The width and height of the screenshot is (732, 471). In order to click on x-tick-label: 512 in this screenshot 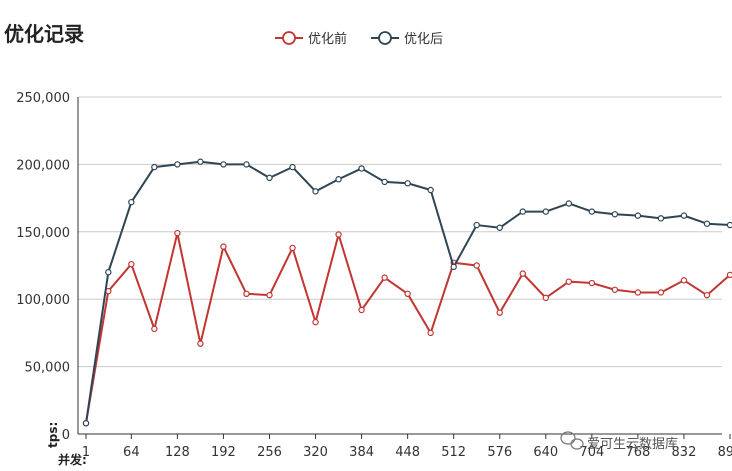, I will do `click(453, 452)`.